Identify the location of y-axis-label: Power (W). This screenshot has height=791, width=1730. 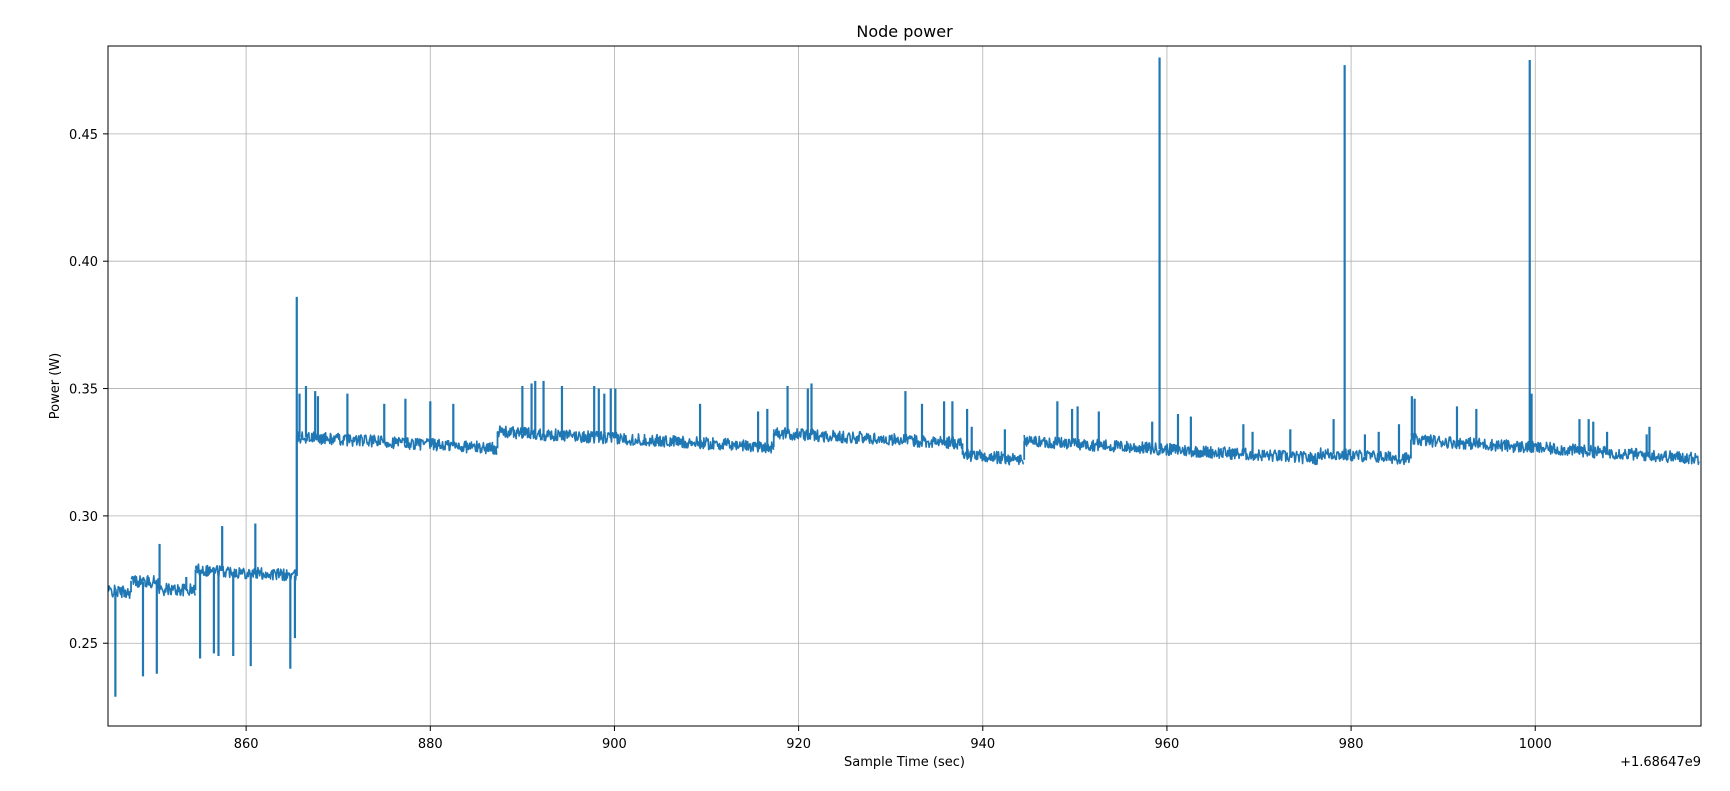
(55, 386).